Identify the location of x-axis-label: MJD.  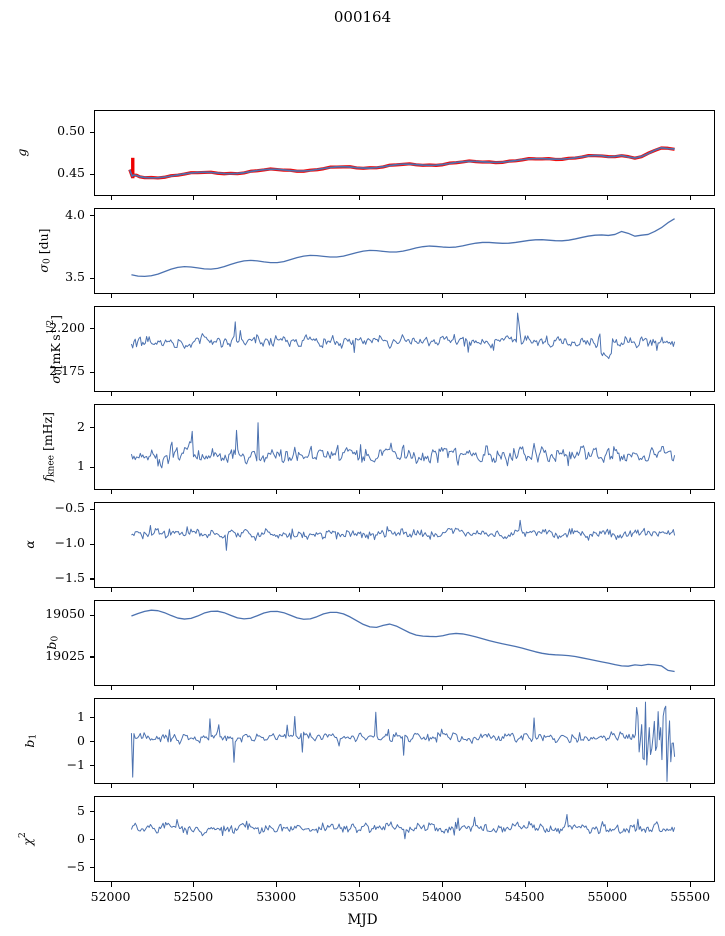
(362, 920).